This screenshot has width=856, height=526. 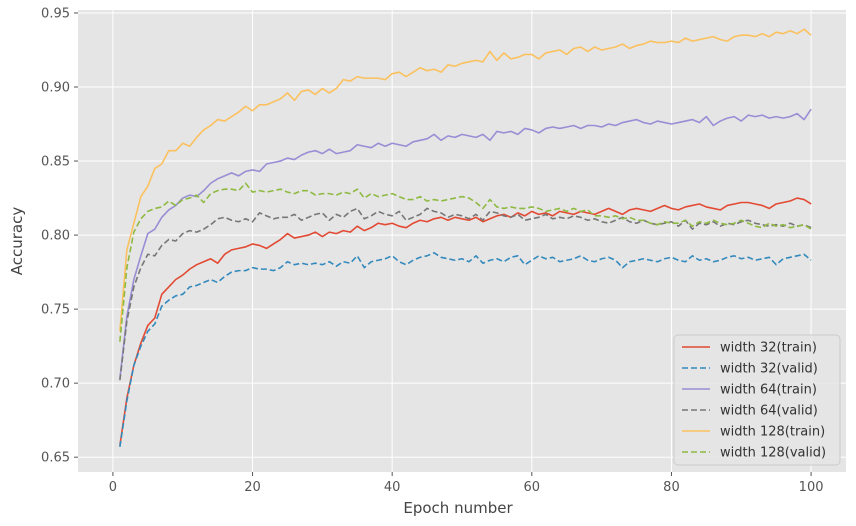 I want to click on x-tick-label: 20, so click(x=252, y=487).